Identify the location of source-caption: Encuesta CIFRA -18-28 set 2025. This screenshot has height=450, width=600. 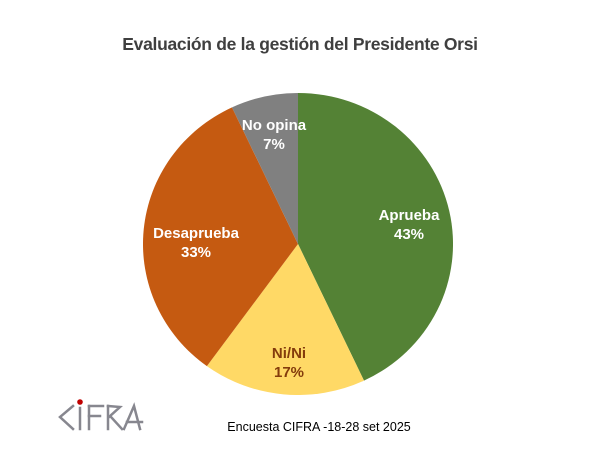
(319, 427).